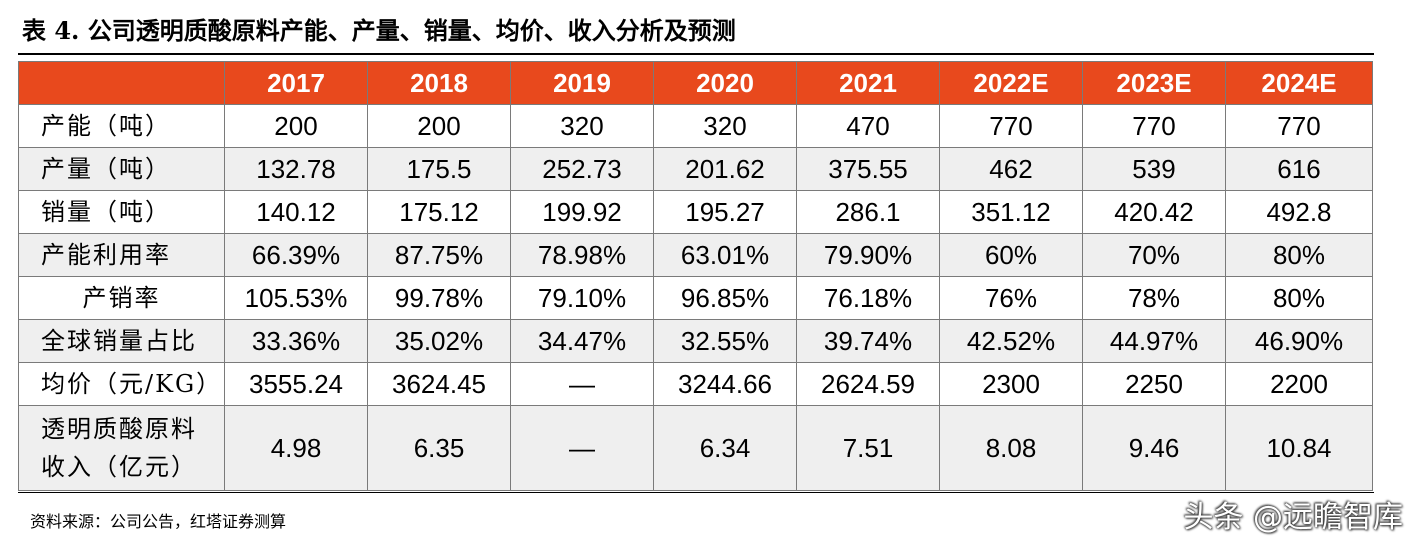 Image resolution: width=1419 pixels, height=546 pixels. Describe the element at coordinates (379, 30) in the screenshot. I see `table-title: 表 4. 公司透明质酸原料产能、产量、销量、均价、收入分析及预测` at that location.